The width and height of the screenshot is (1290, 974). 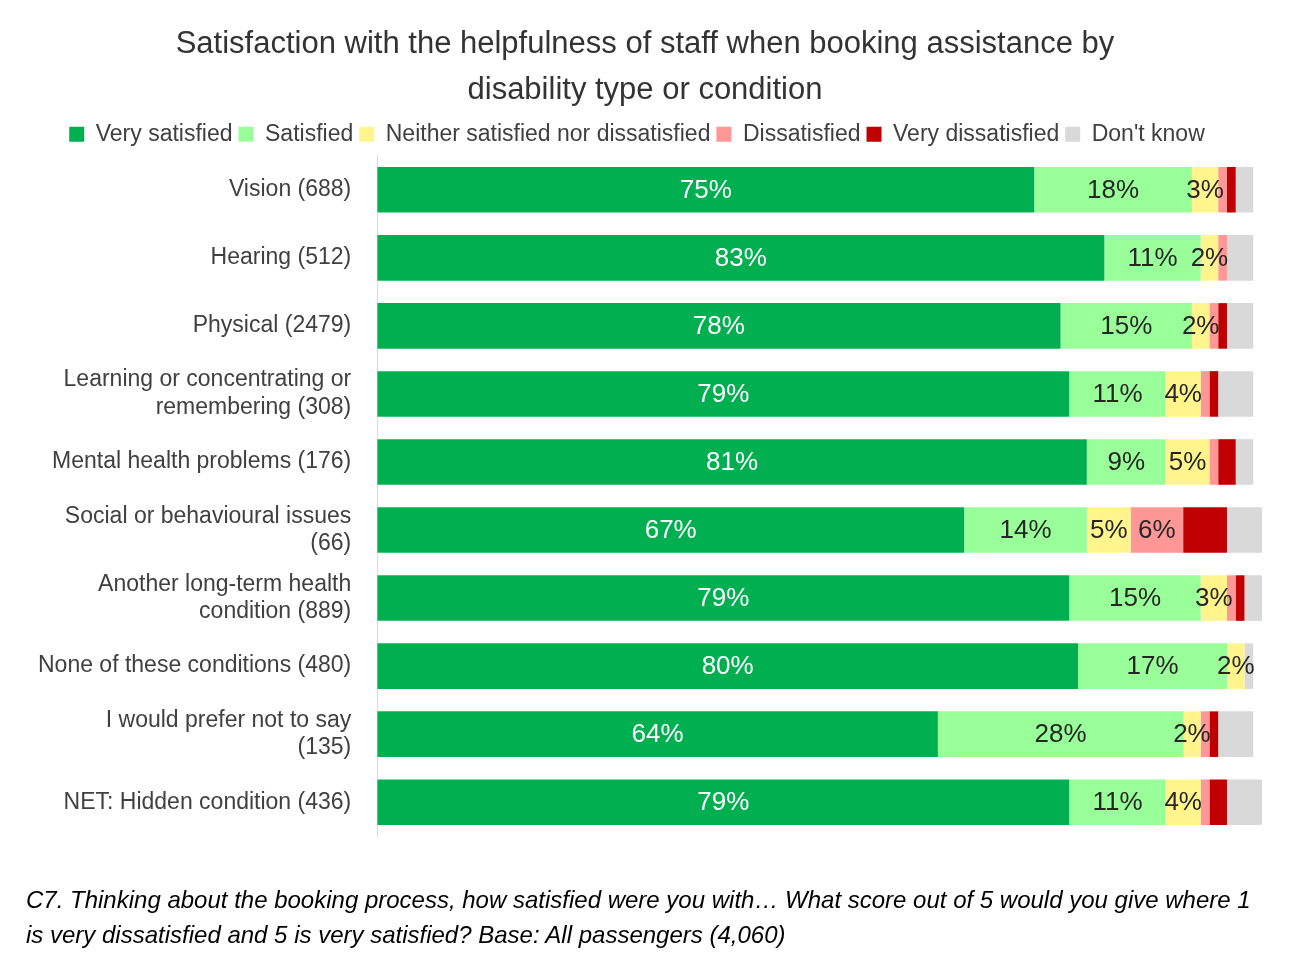 I want to click on data-label: 18%, so click(x=1113, y=188).